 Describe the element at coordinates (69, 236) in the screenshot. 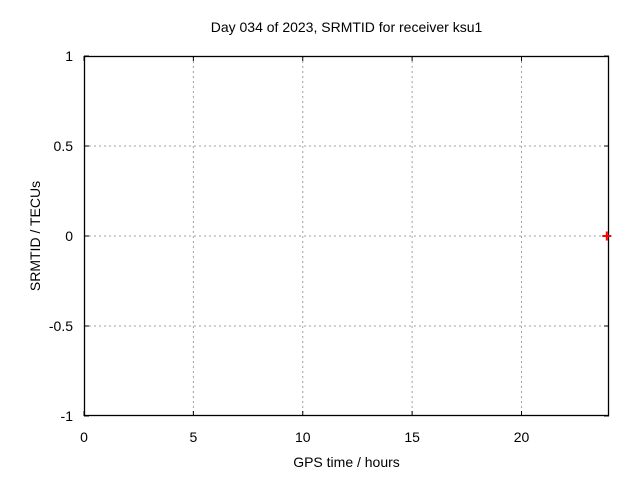

I see `y-tick-label: 0` at that location.